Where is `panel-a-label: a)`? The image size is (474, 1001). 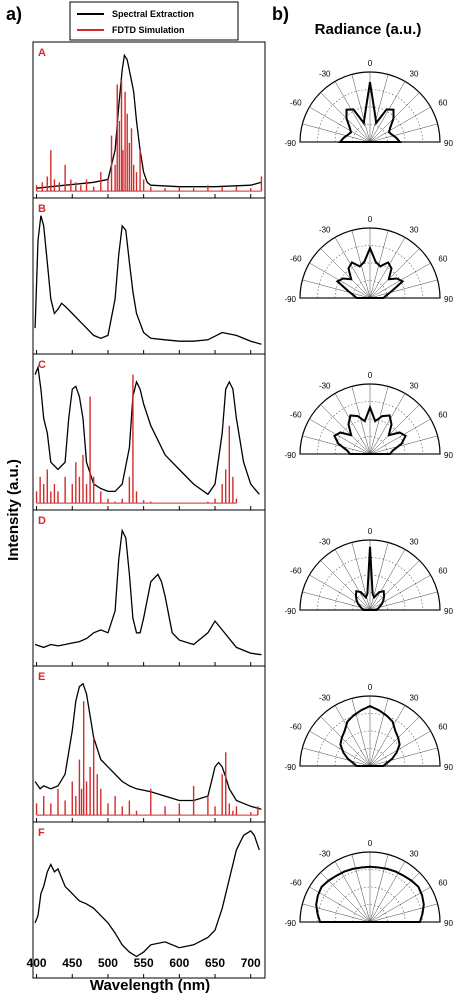 panel-a-label: a) is located at coordinates (14, 14).